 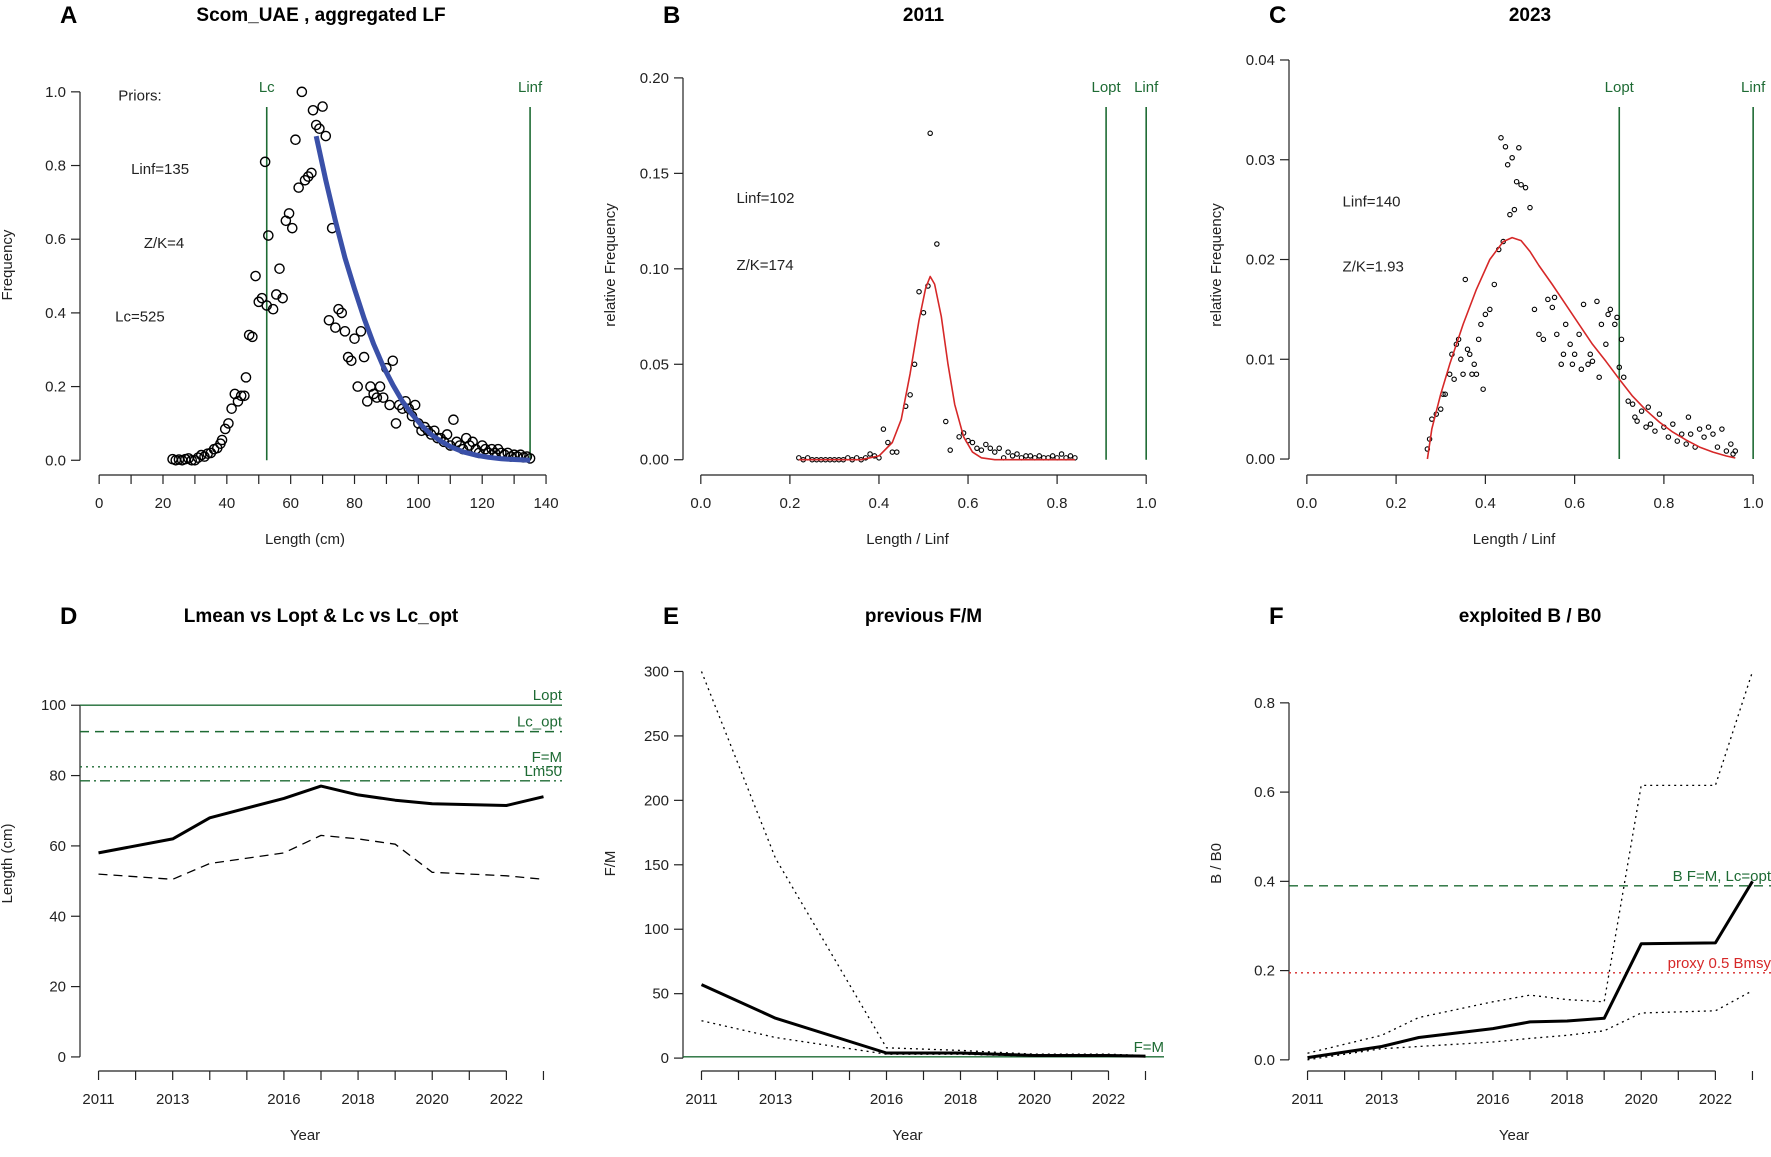 I want to click on y-tick-label: 1.0, so click(x=55, y=92).